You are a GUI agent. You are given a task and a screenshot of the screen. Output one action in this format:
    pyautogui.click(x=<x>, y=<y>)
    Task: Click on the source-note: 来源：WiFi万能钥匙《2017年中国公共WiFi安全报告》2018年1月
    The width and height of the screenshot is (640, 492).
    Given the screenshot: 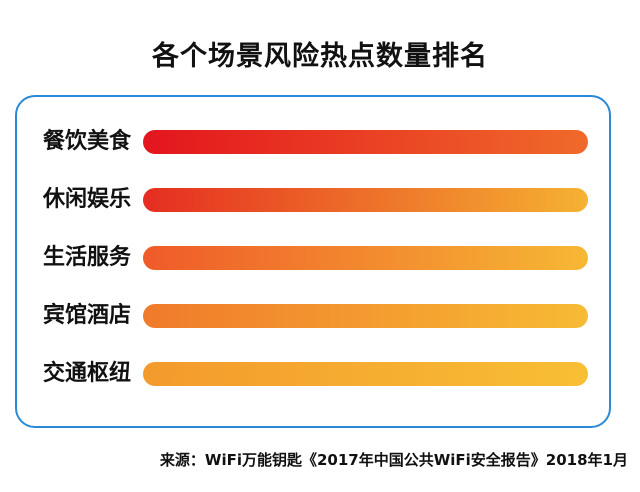 What is the action you would take?
    pyautogui.click(x=393, y=460)
    